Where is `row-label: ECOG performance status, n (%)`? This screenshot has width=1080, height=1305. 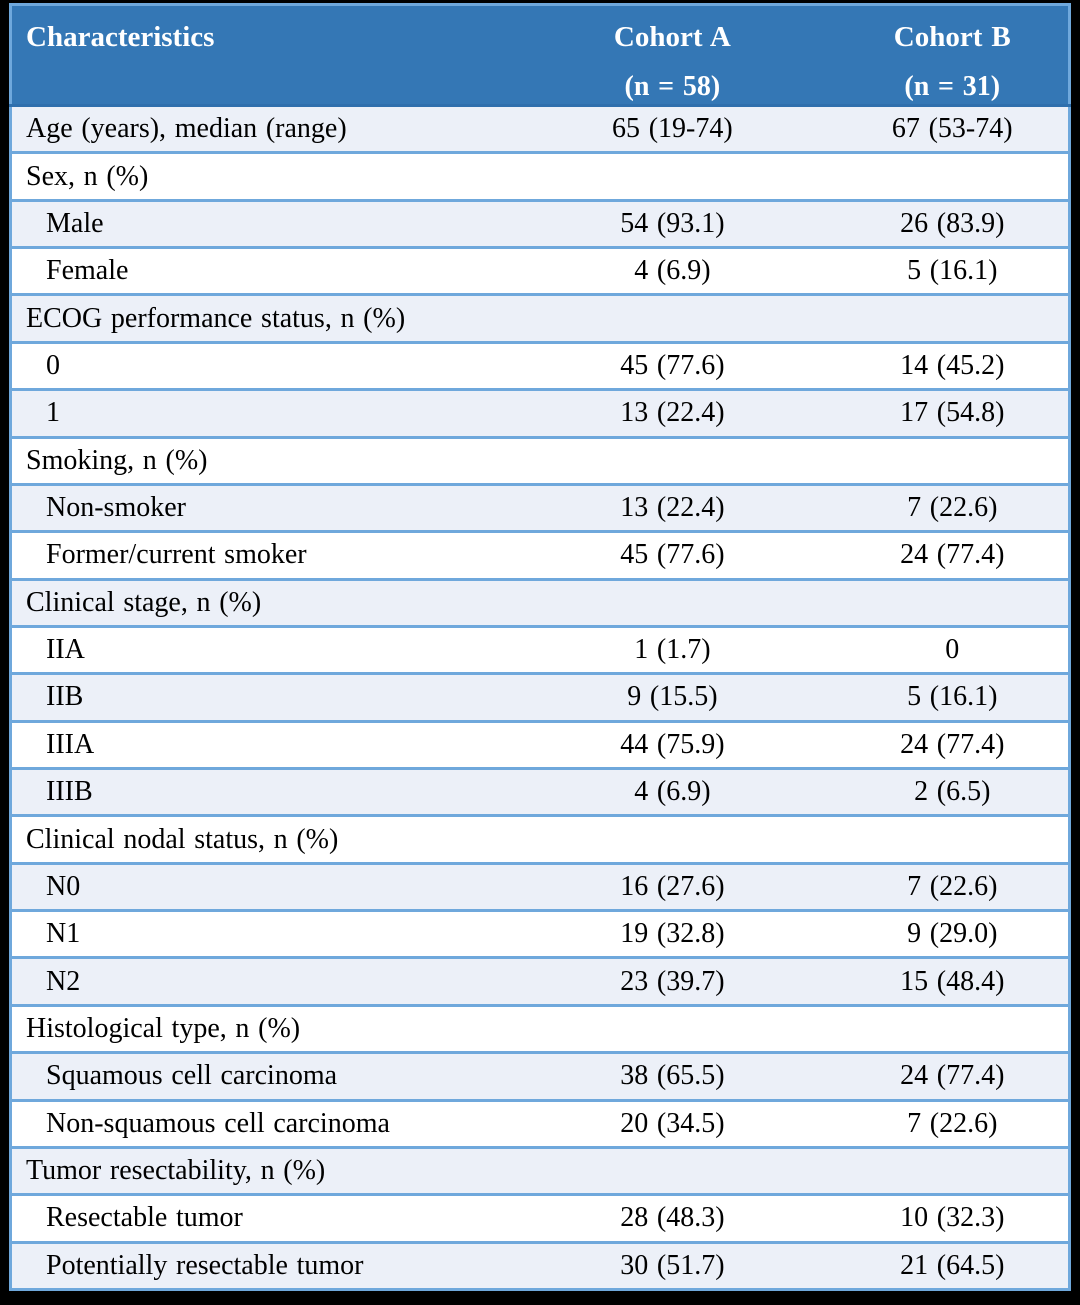
row-label: ECOG performance status, n (%) is located at coordinates (259, 318).